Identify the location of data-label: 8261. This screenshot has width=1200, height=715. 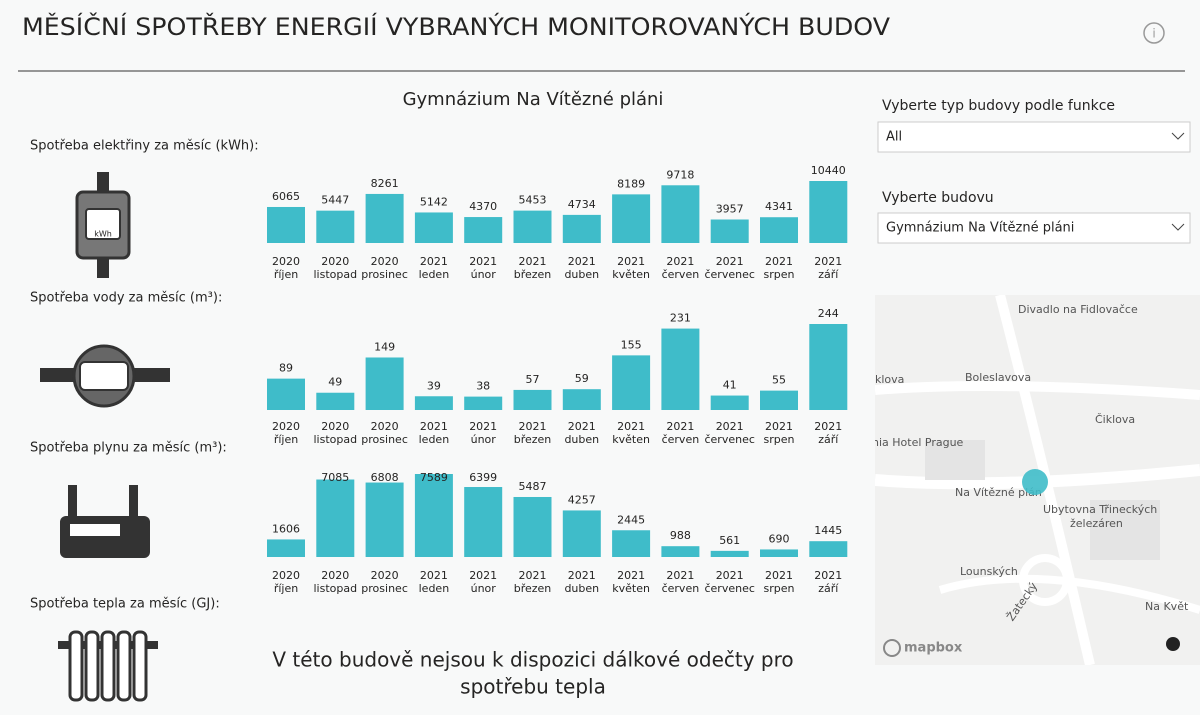
(385, 183).